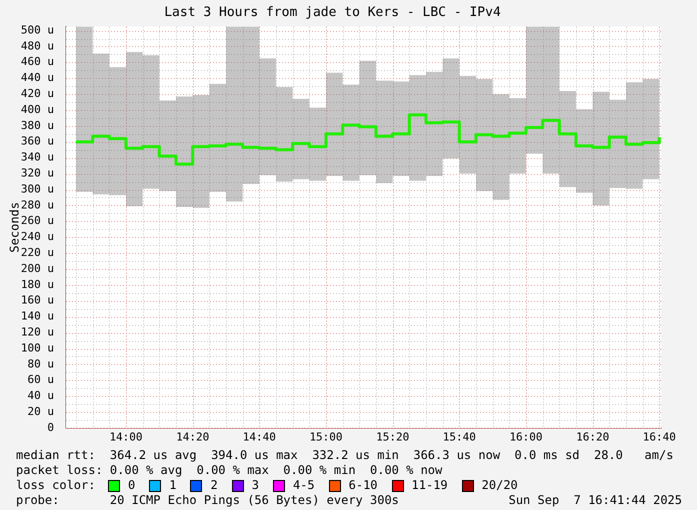 The image size is (697, 510). What do you see at coordinates (193, 437) in the screenshot?
I see `x-tick-label: 14:20` at bounding box center [193, 437].